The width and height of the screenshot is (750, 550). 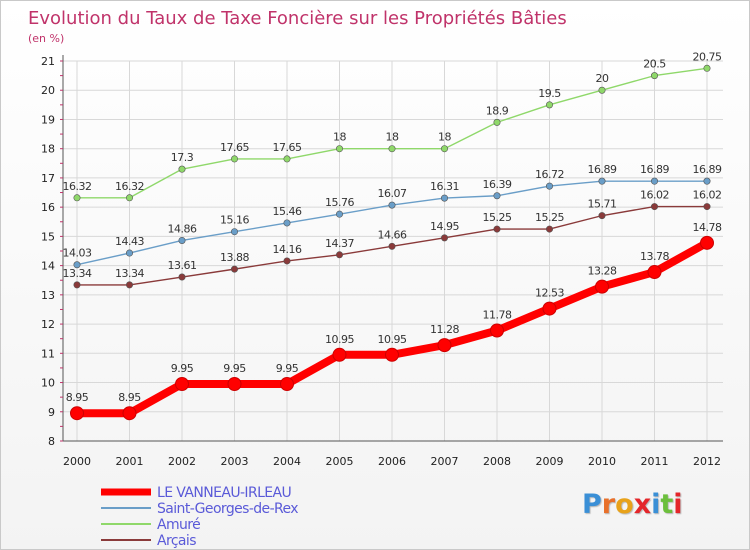 What do you see at coordinates (129, 241) in the screenshot?
I see `data-label: 14.43` at bounding box center [129, 241].